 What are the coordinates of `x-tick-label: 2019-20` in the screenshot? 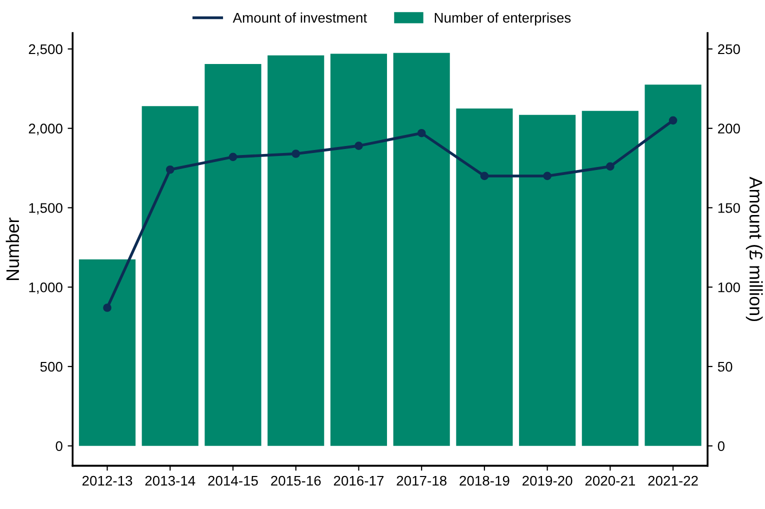 It's located at (547, 481).